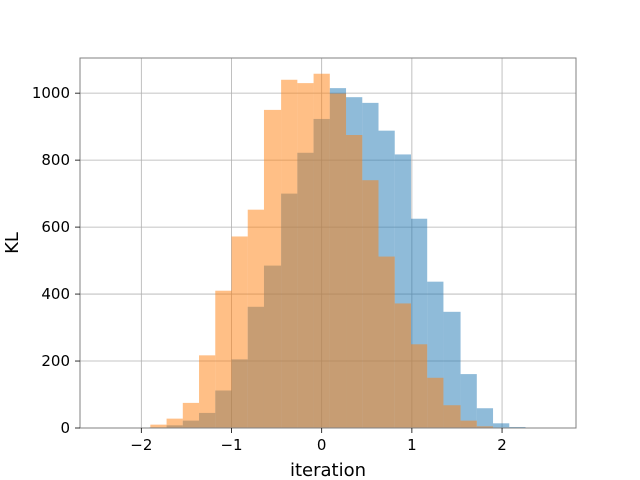 The height and width of the screenshot is (480, 640). I want to click on y-tick-label: 400, so click(55, 294).